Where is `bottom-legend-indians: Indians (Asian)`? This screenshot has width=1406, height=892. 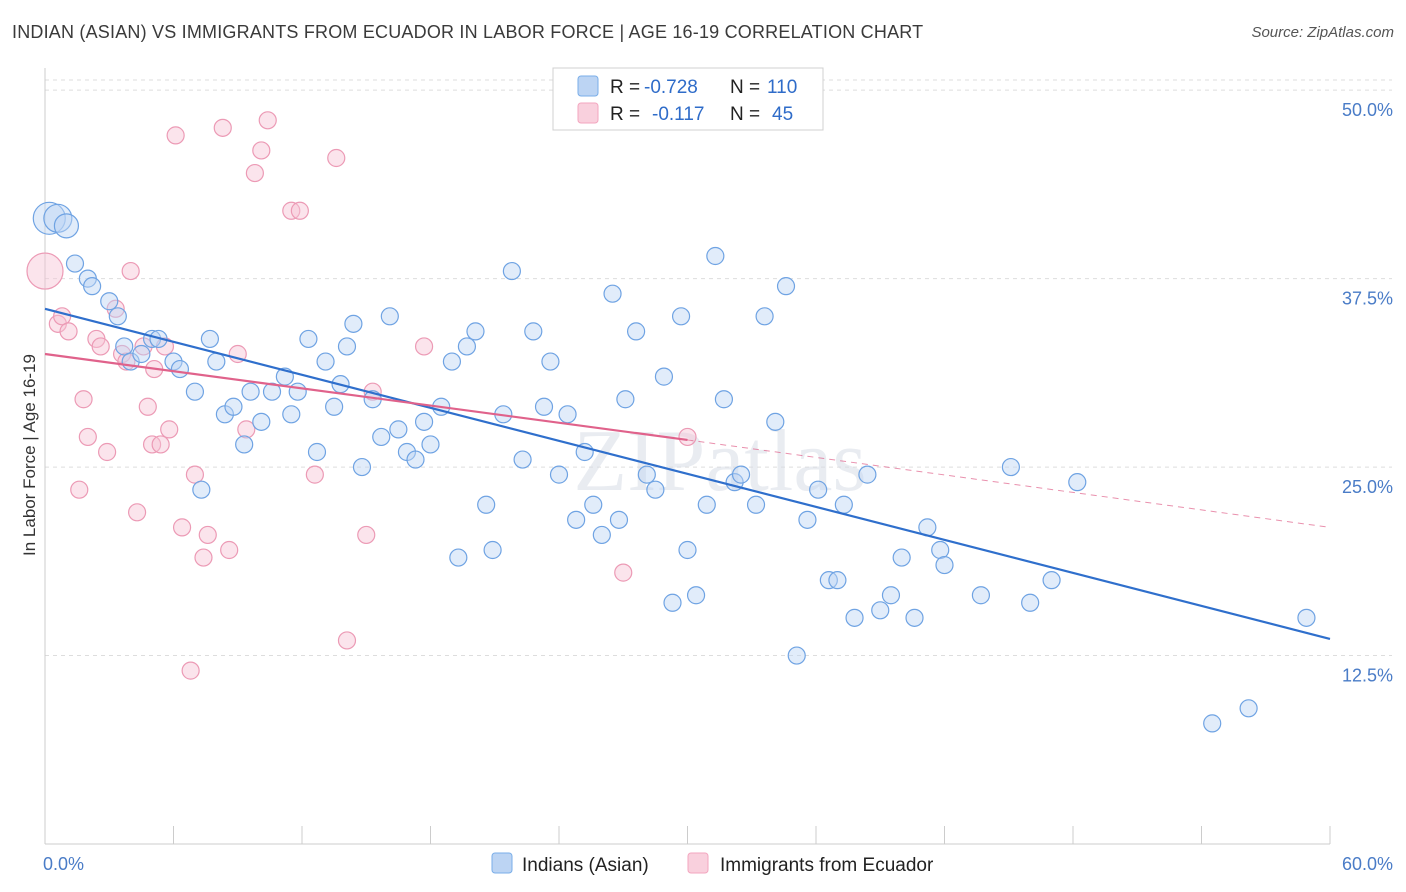
bottom-legend-indians: Indians (Asian) is located at coordinates (585, 865).